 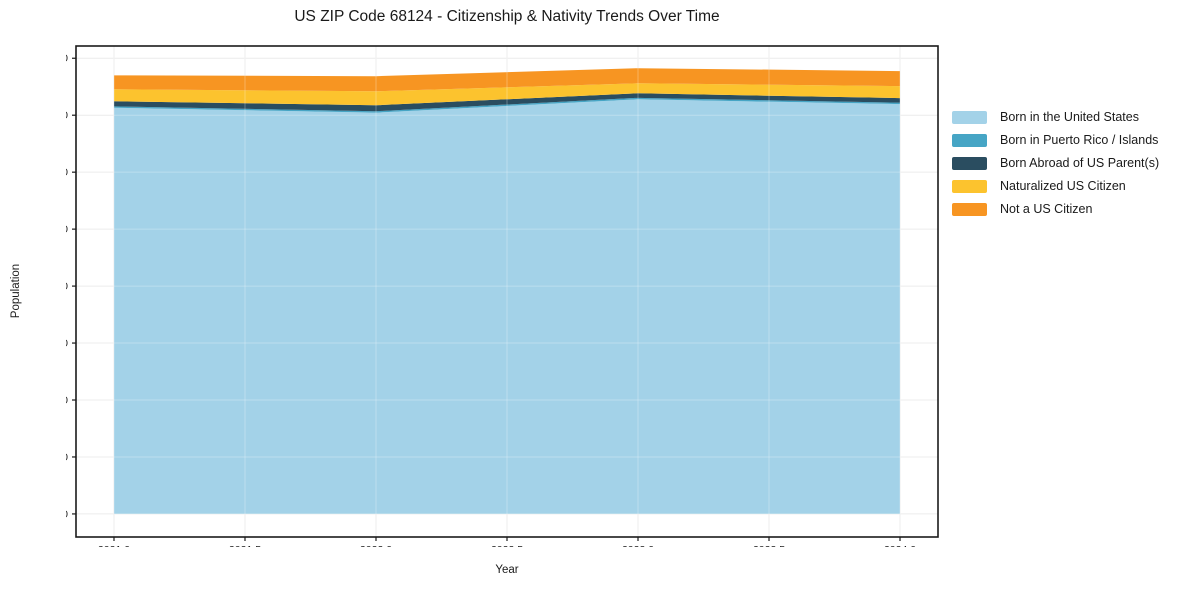 I want to click on y-tick-label: 14,000, so click(x=67, y=116).